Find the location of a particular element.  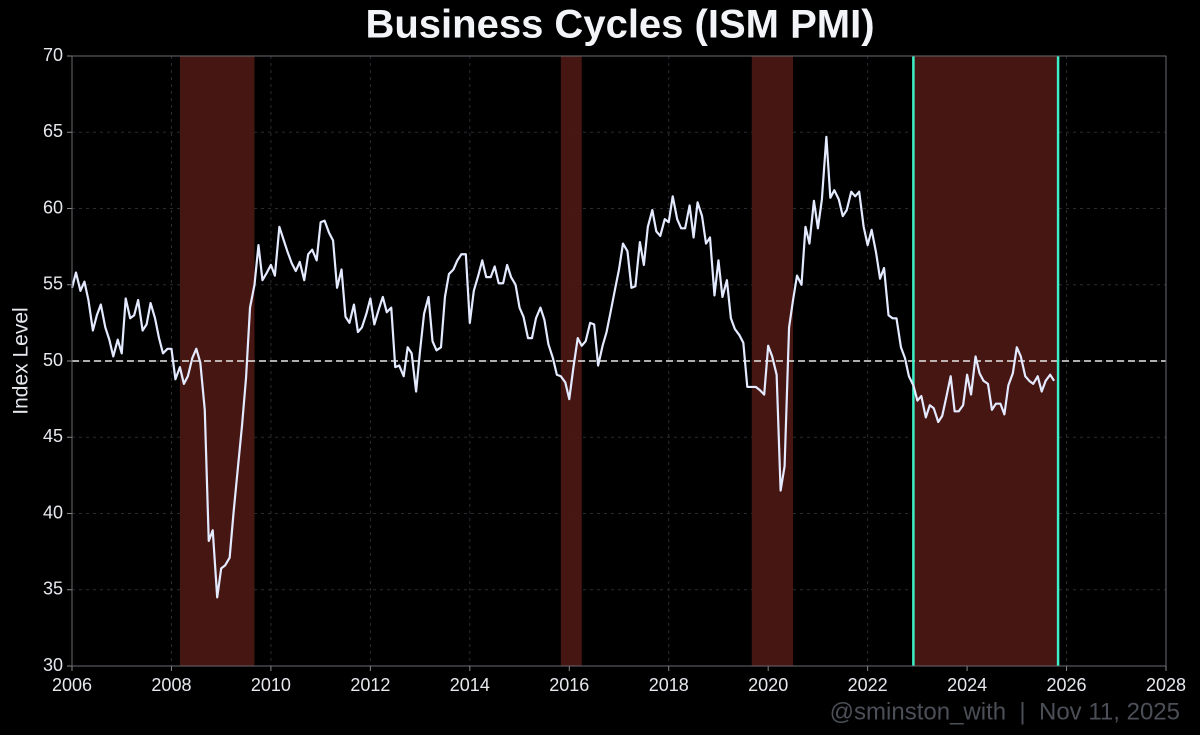

y-axis-label: Index Level is located at coordinates (21, 360).